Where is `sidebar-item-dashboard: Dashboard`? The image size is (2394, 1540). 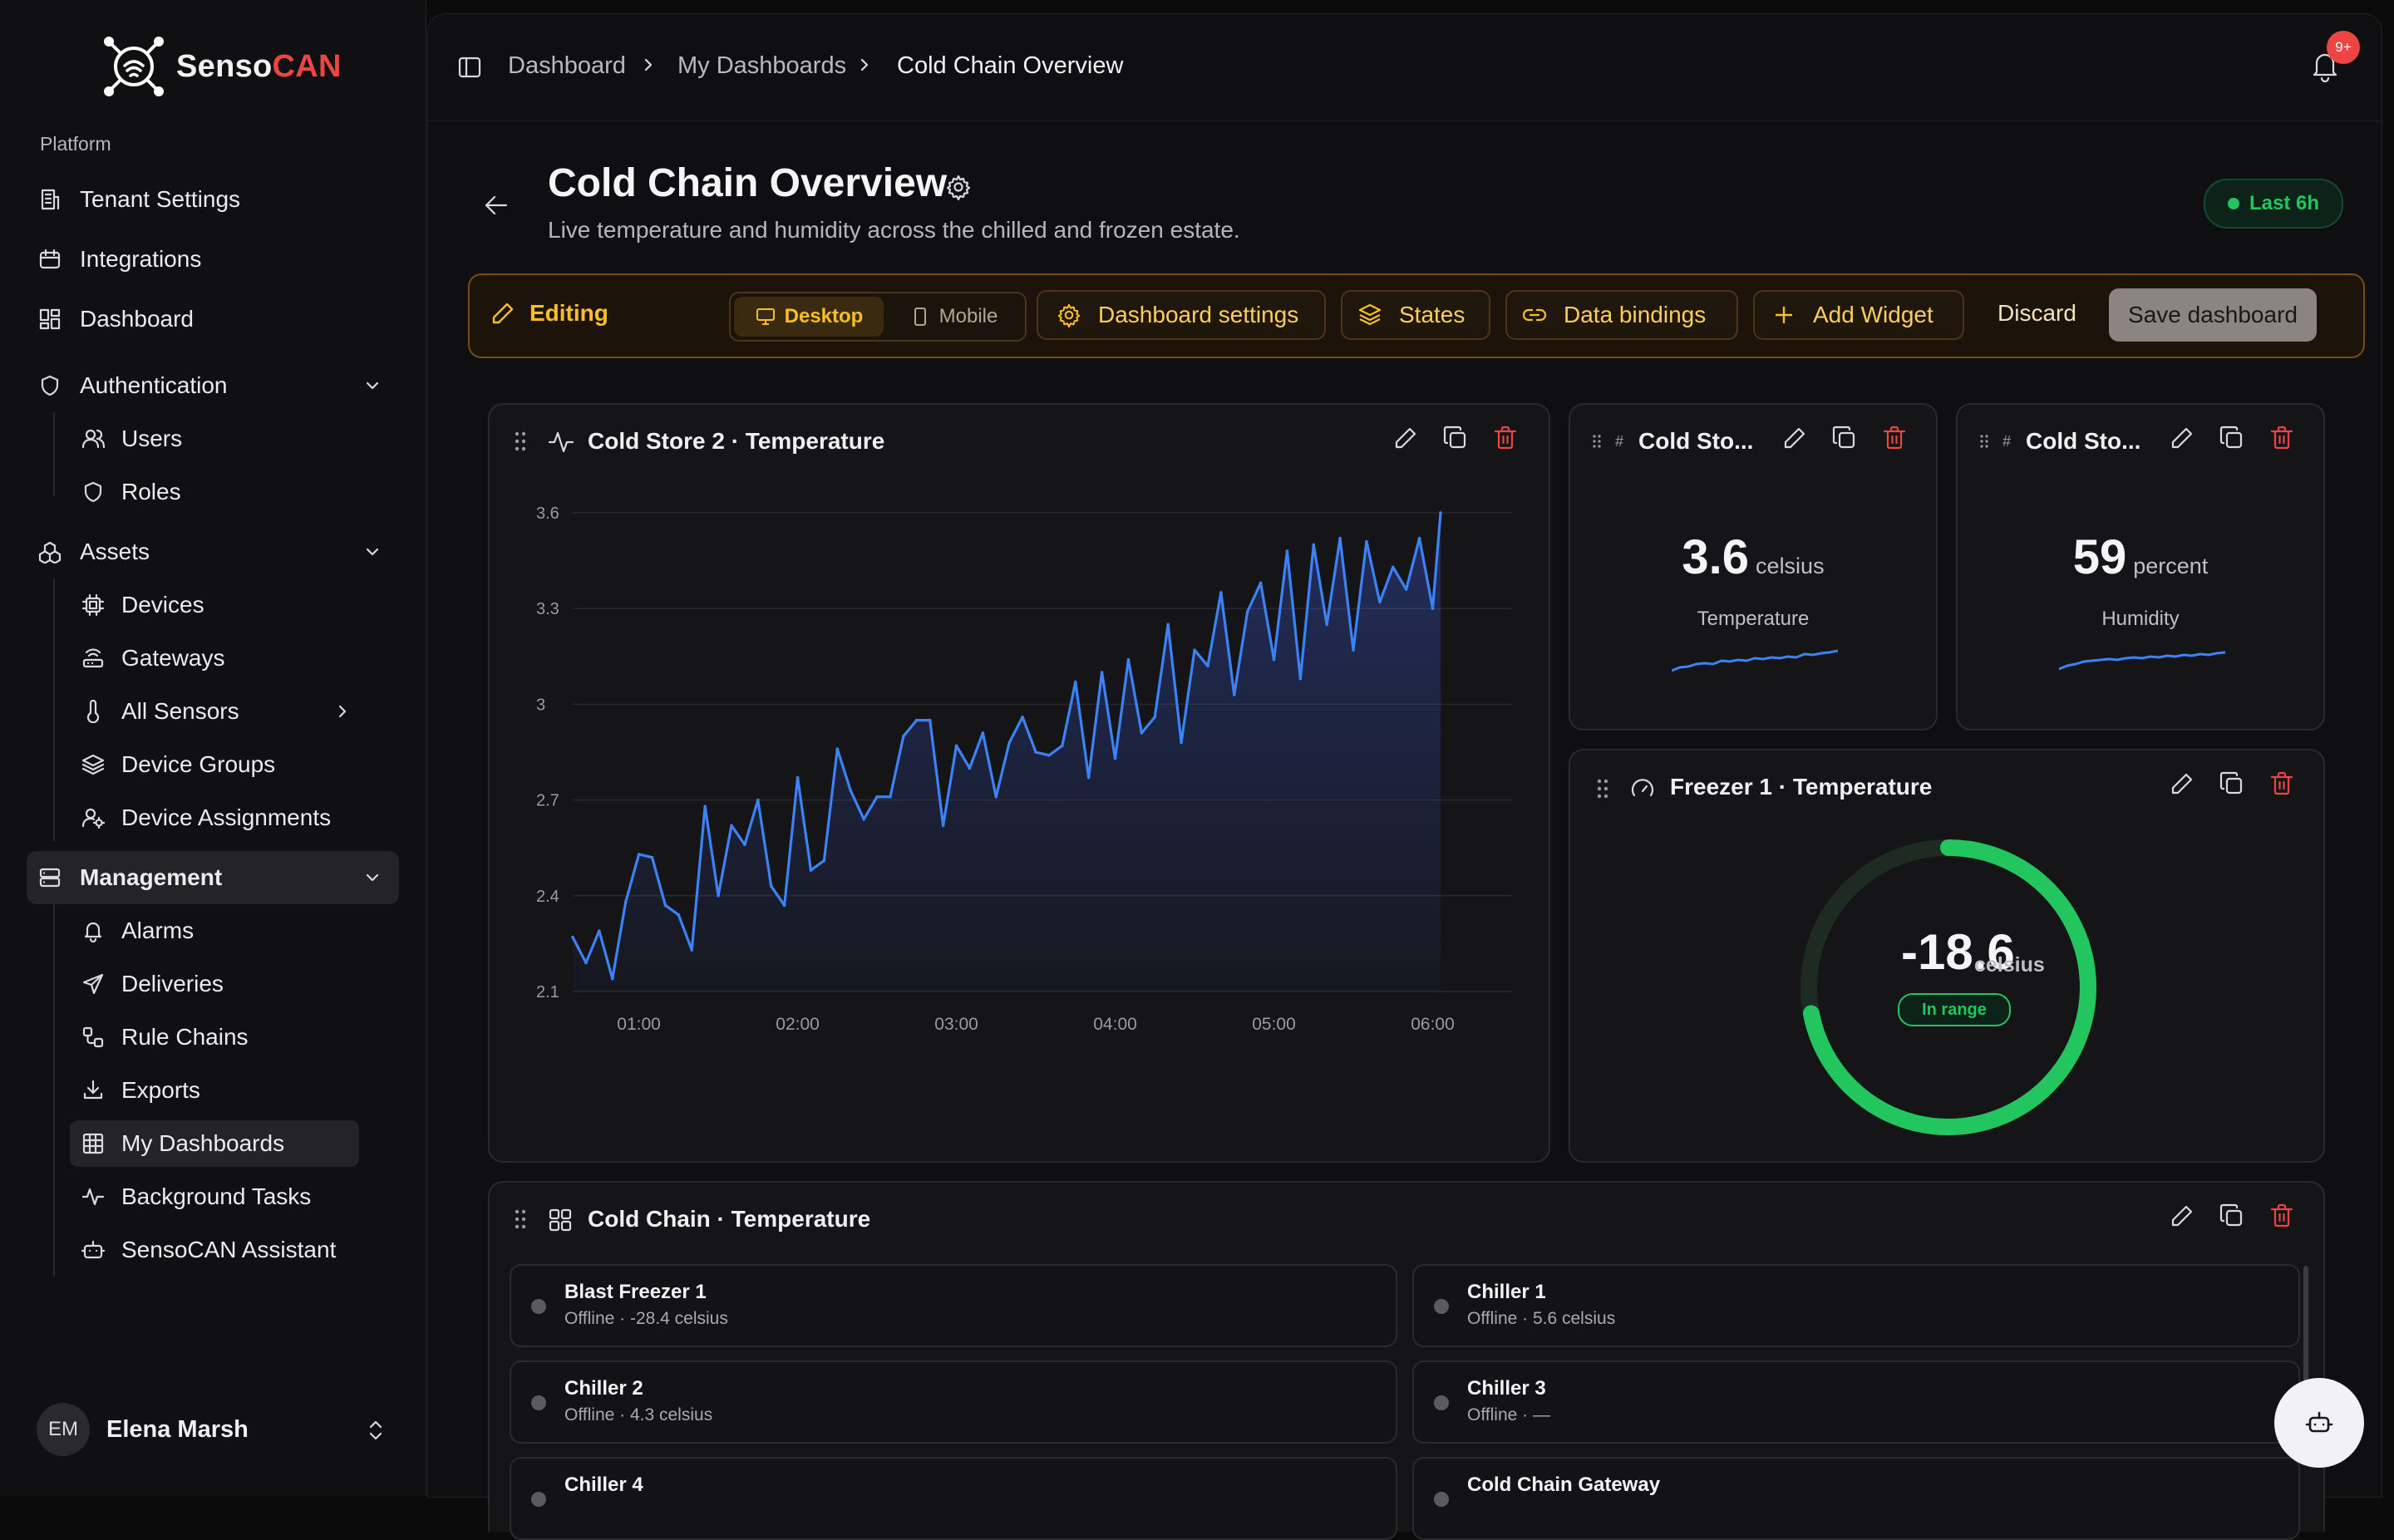 sidebar-item-dashboard: Dashboard is located at coordinates (213, 319).